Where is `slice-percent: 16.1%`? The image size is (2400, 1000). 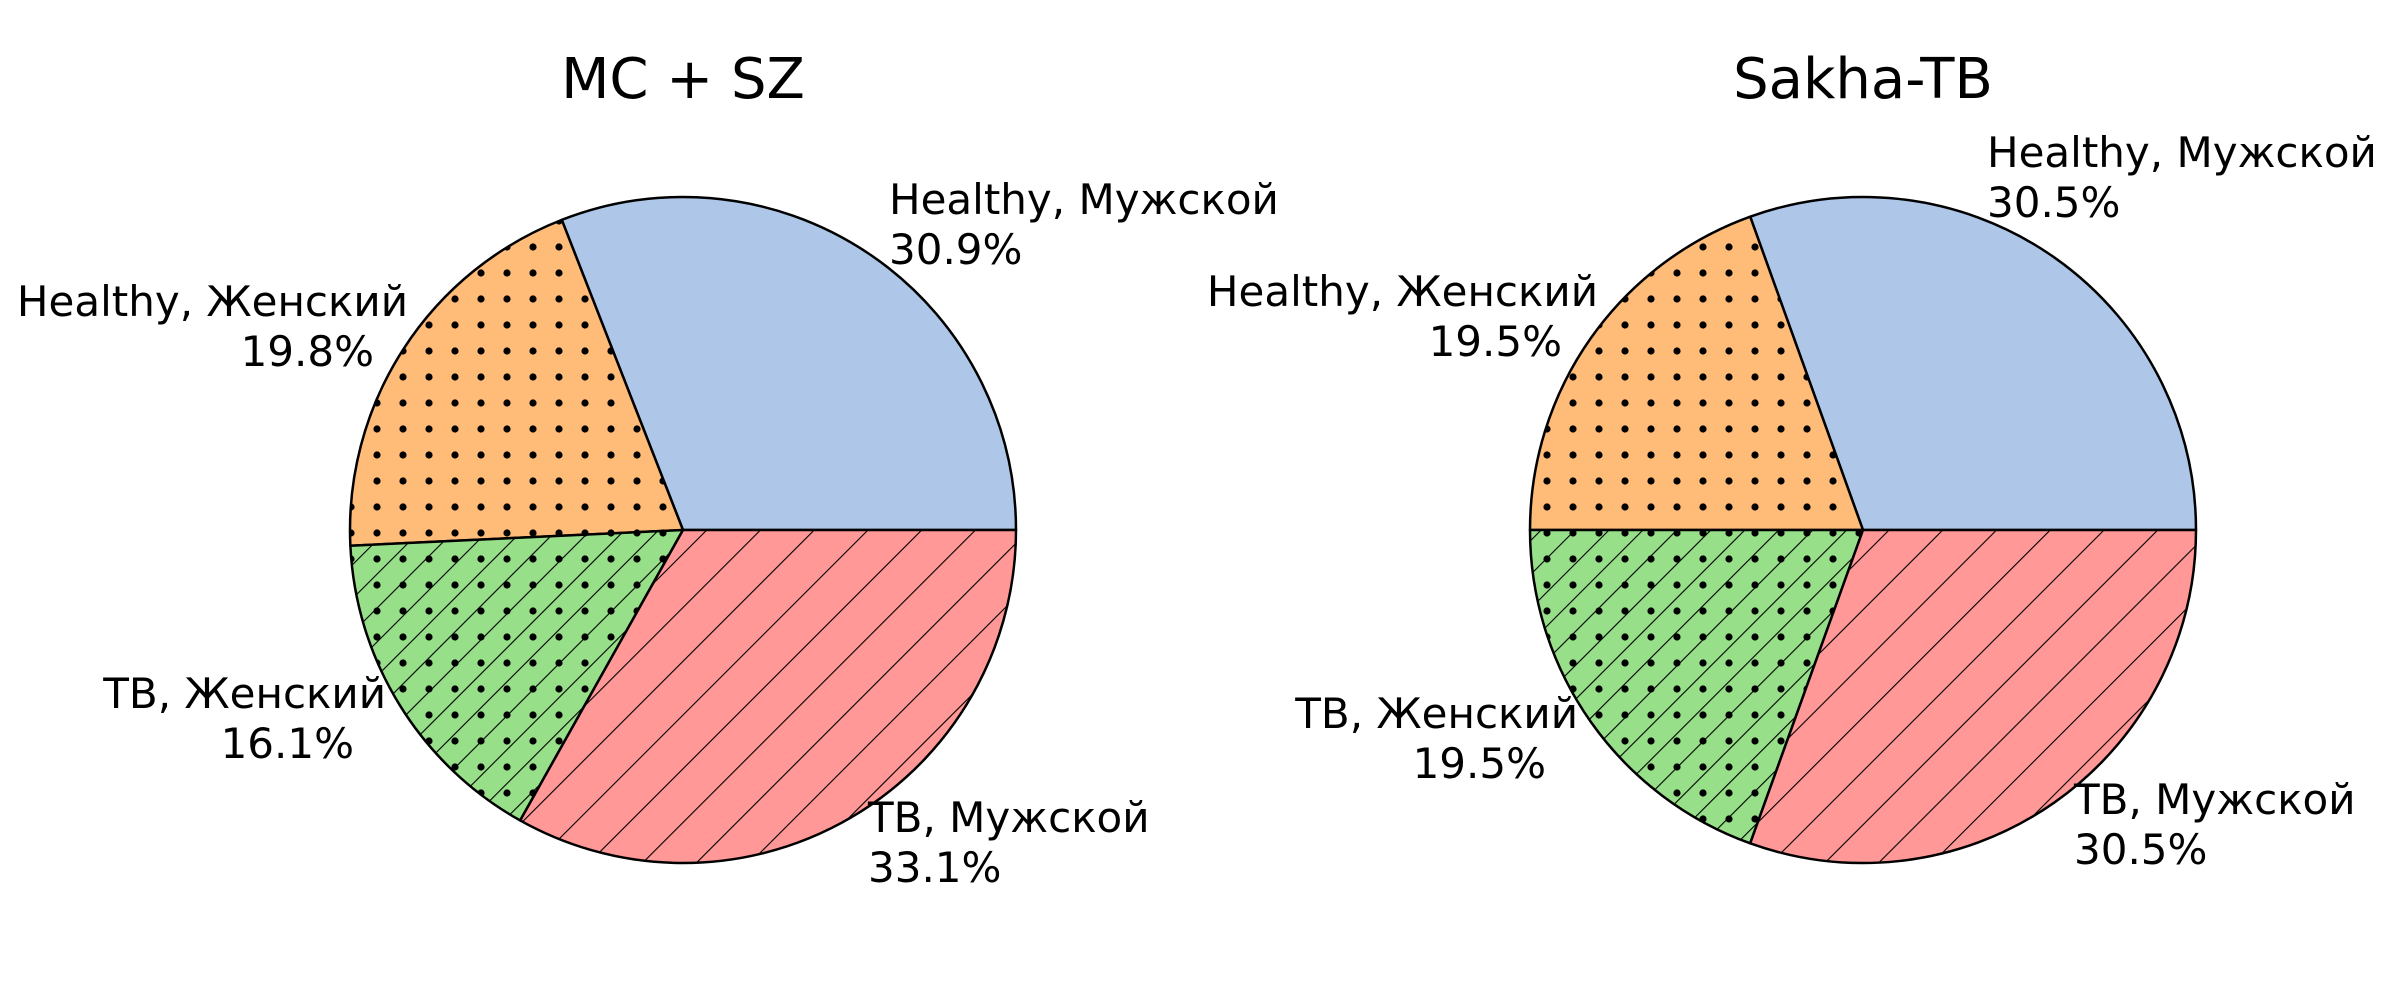 slice-percent: 16.1% is located at coordinates (287, 743).